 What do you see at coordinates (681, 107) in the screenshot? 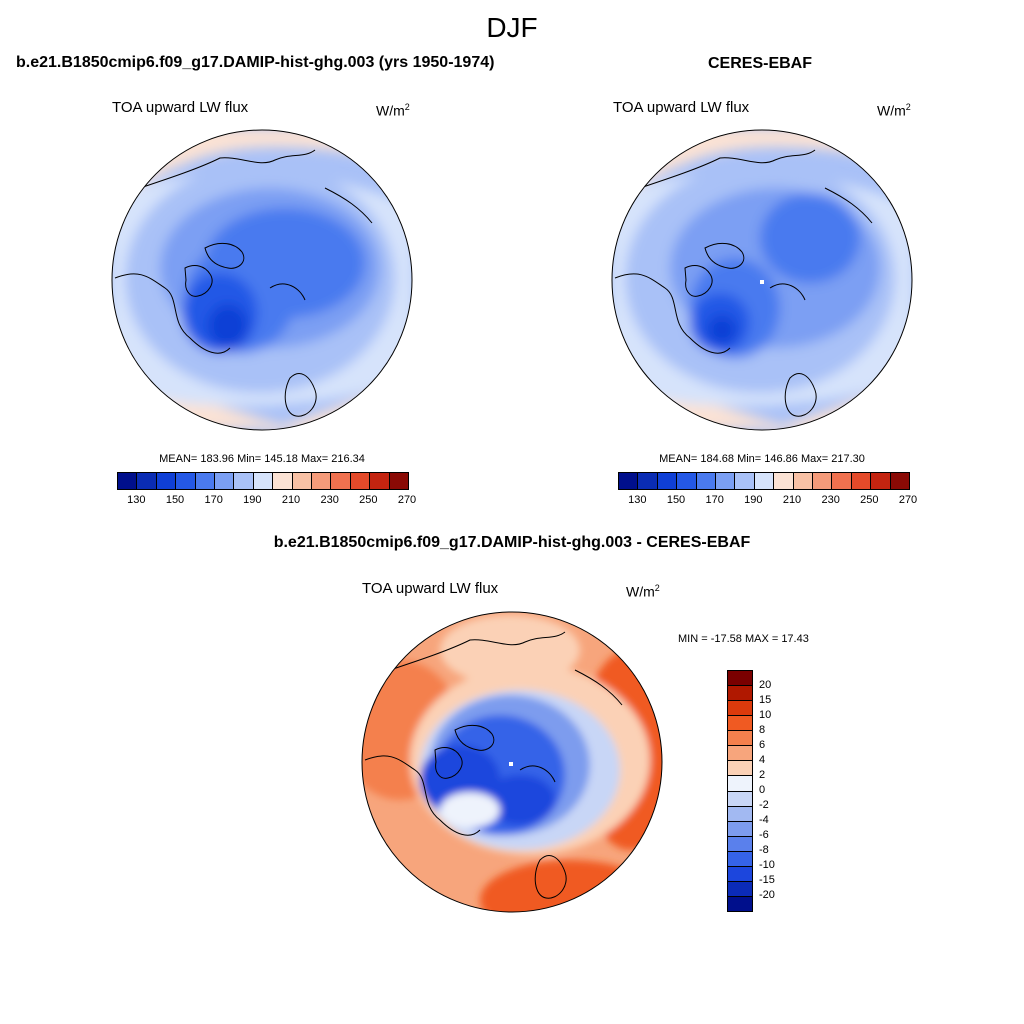
I see `obs-variable-label: TOA upward LW flux` at bounding box center [681, 107].